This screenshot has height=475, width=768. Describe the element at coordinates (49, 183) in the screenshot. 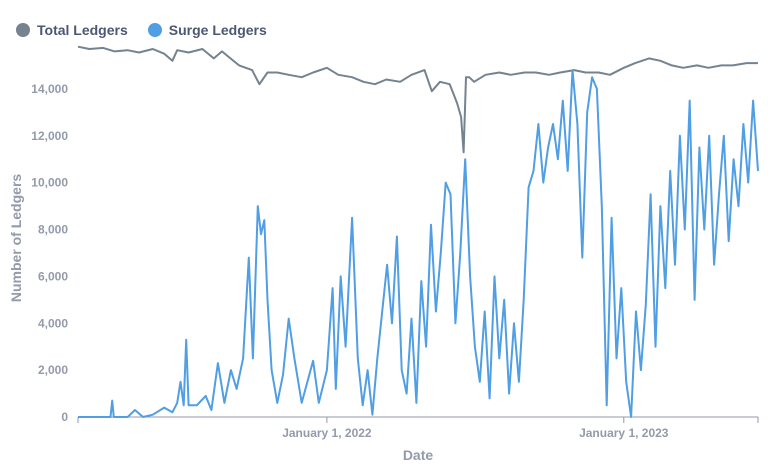

I see `y-tick-label: 10,000` at that location.